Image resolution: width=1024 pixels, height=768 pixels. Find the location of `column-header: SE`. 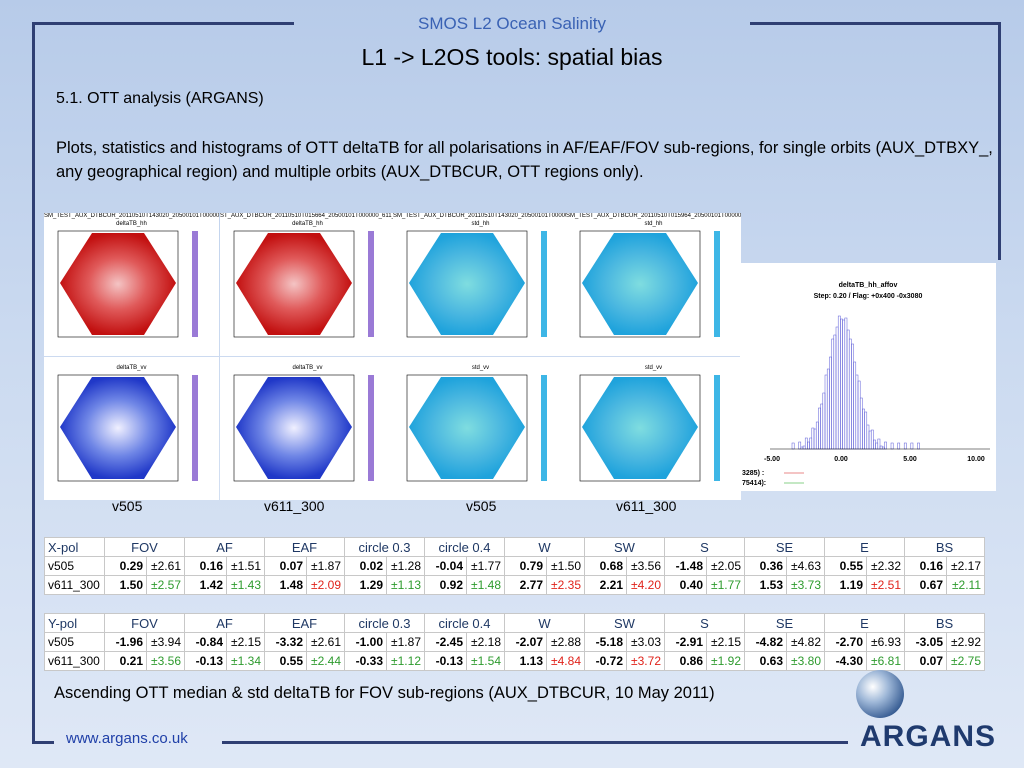

column-header: SE is located at coordinates (784, 547).